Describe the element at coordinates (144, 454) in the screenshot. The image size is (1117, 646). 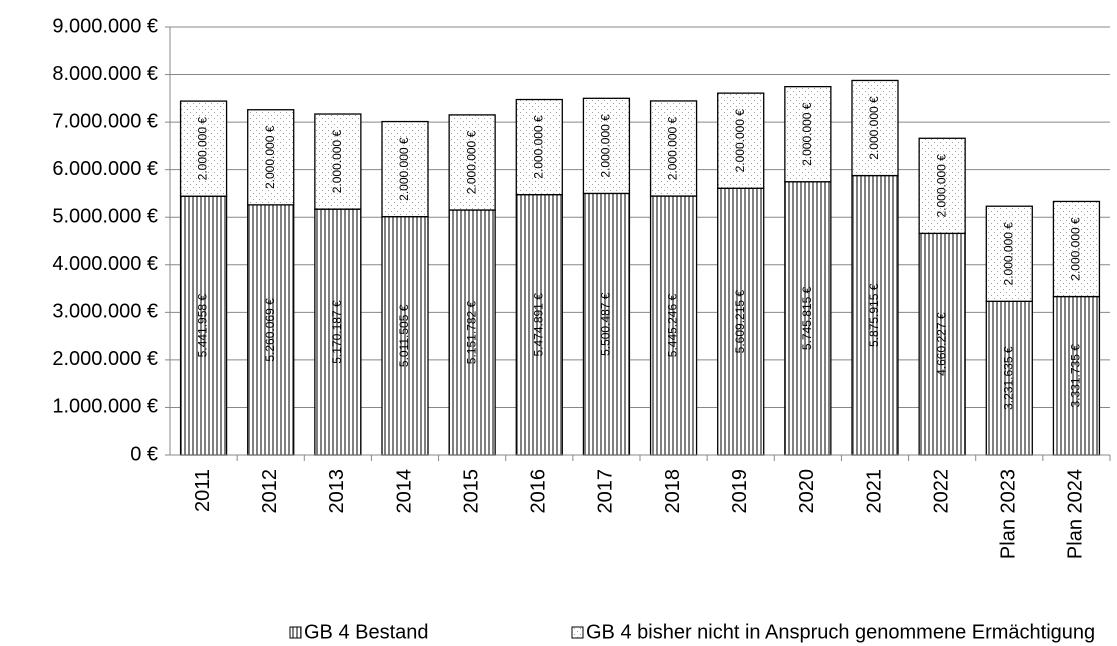
I see `y-tick-label: 0 €` at that location.